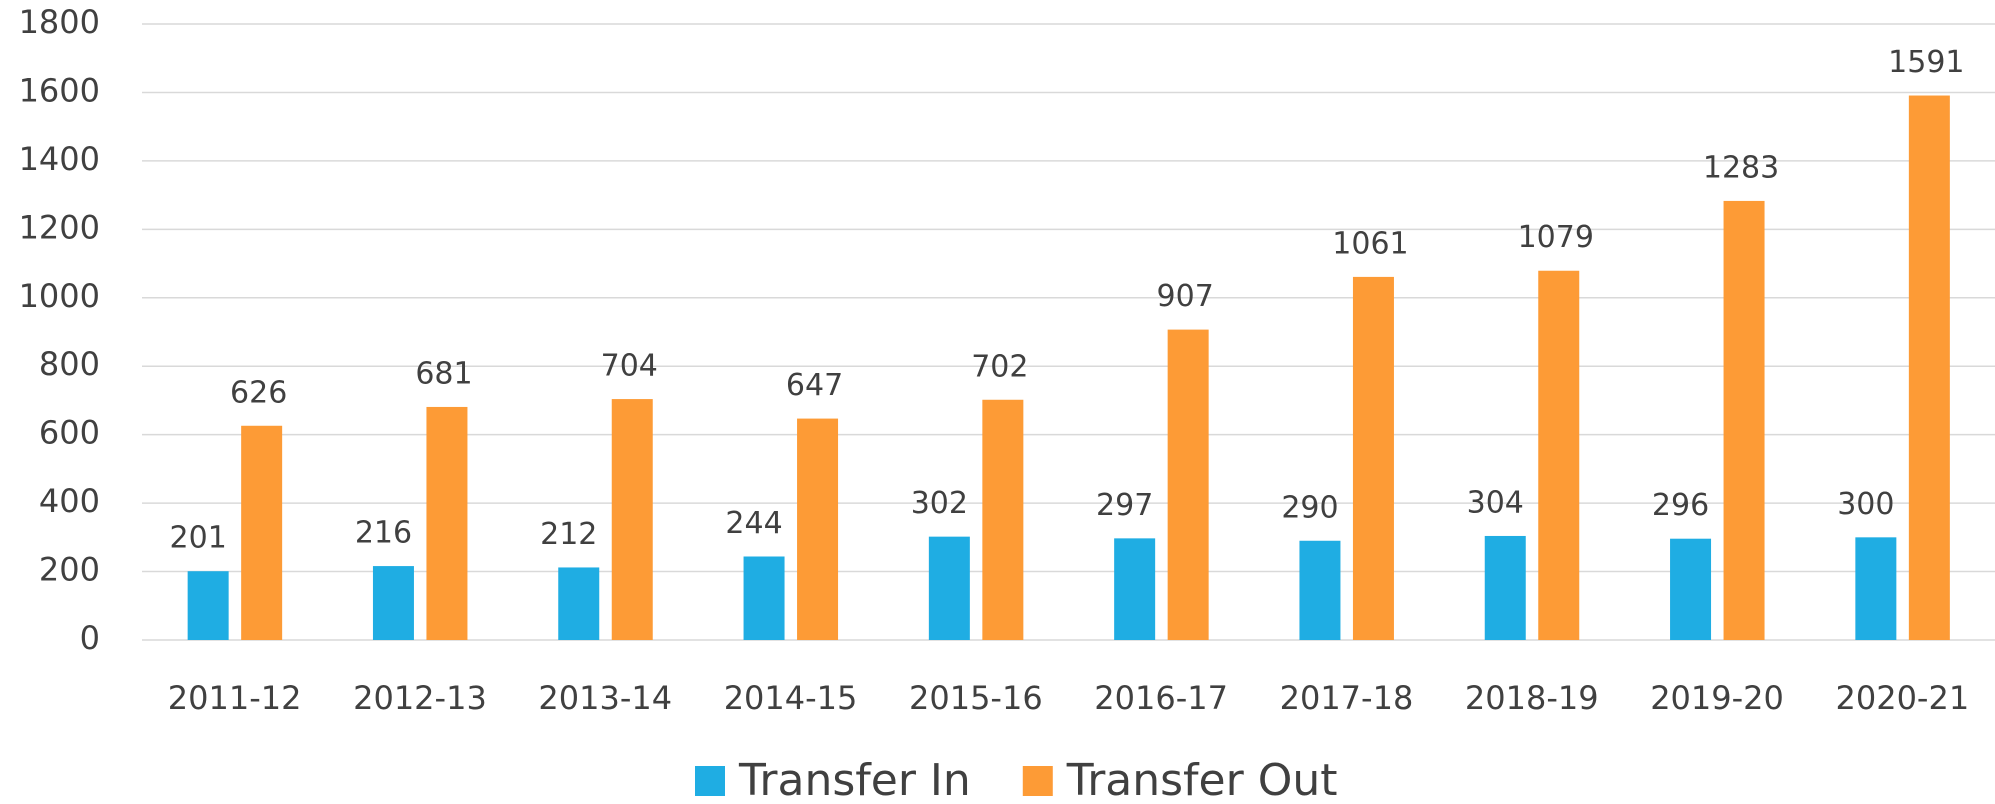 Image resolution: width=1995 pixels, height=804 pixels. Describe the element at coordinates (939, 503) in the screenshot. I see `data-label: 302` at that location.